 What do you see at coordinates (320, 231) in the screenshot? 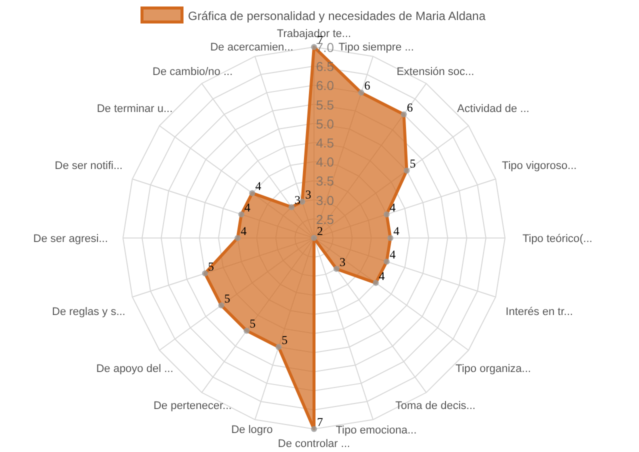
I see `data-label: 2` at bounding box center [320, 231].